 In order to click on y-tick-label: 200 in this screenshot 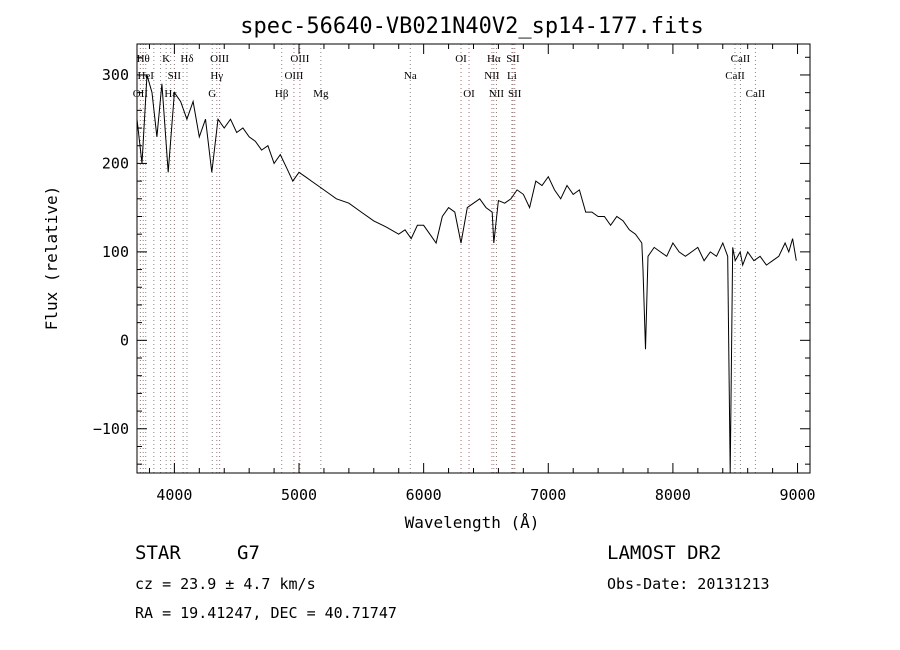, I will do `click(115, 163)`.